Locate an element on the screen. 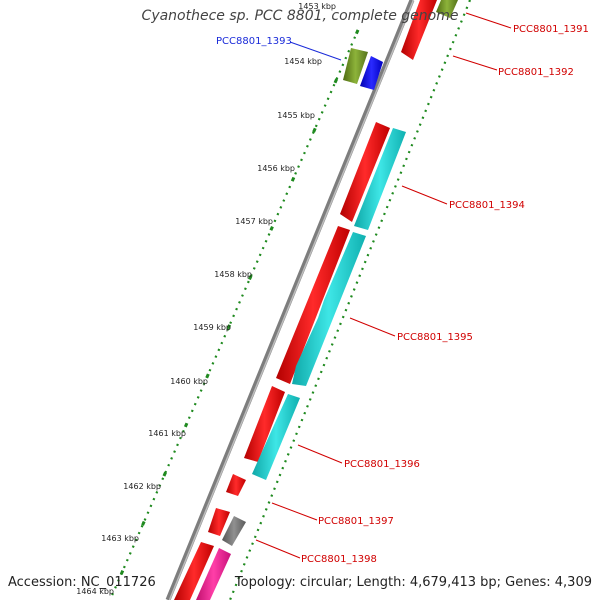 The image size is (600, 600). gene-1393-olive-arrow is located at coordinates (355, 66).